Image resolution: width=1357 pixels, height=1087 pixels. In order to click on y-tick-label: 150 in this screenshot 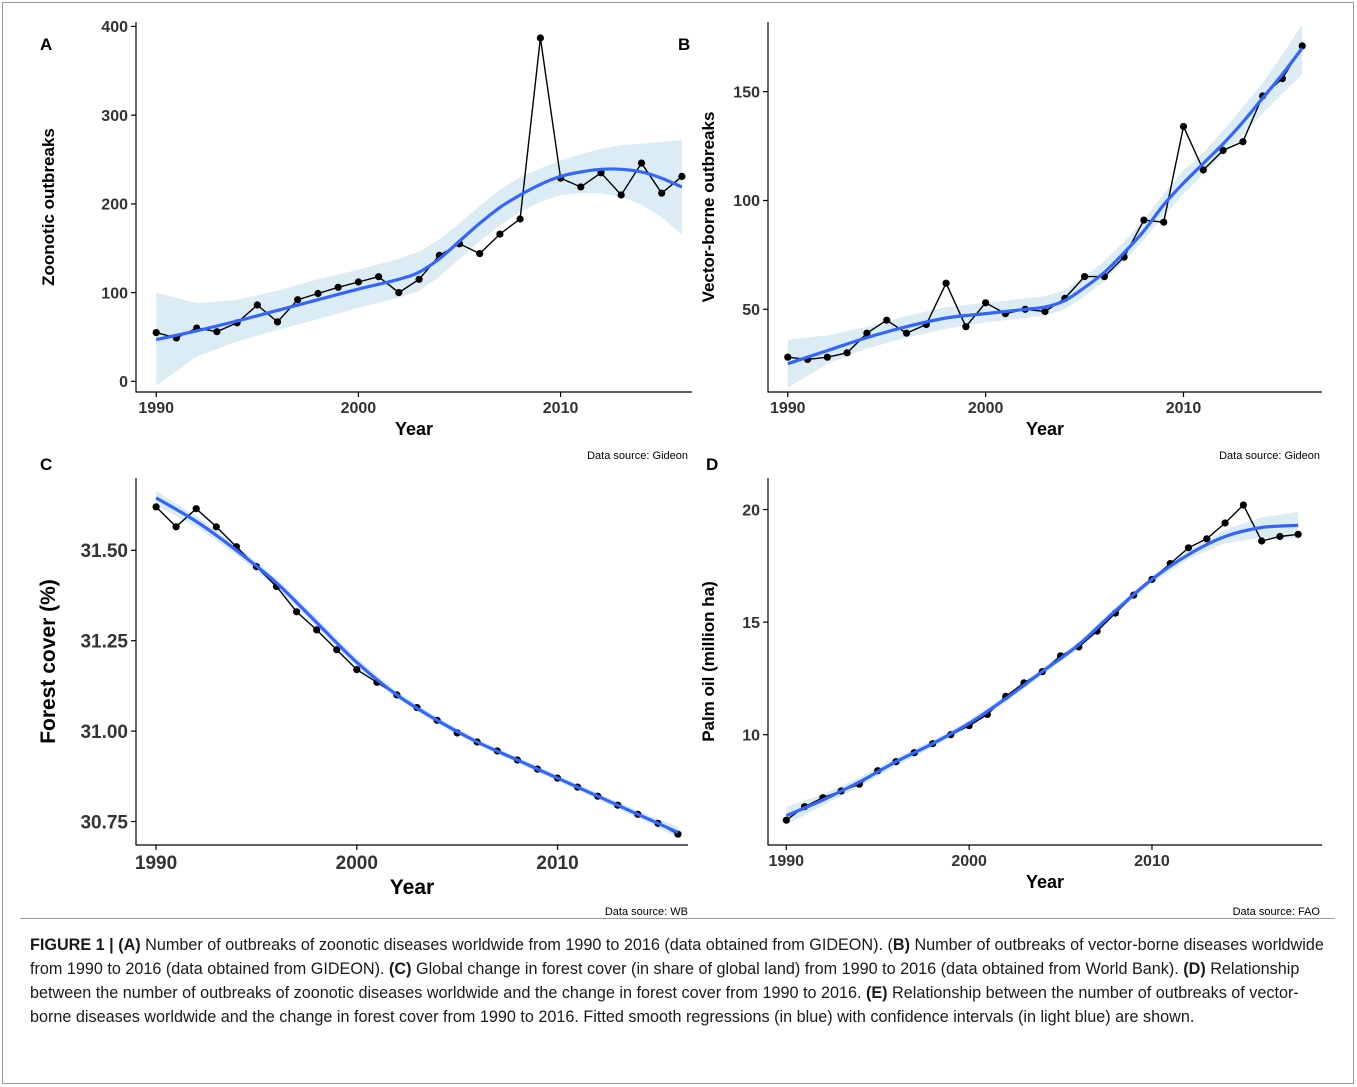, I will do `click(746, 92)`.